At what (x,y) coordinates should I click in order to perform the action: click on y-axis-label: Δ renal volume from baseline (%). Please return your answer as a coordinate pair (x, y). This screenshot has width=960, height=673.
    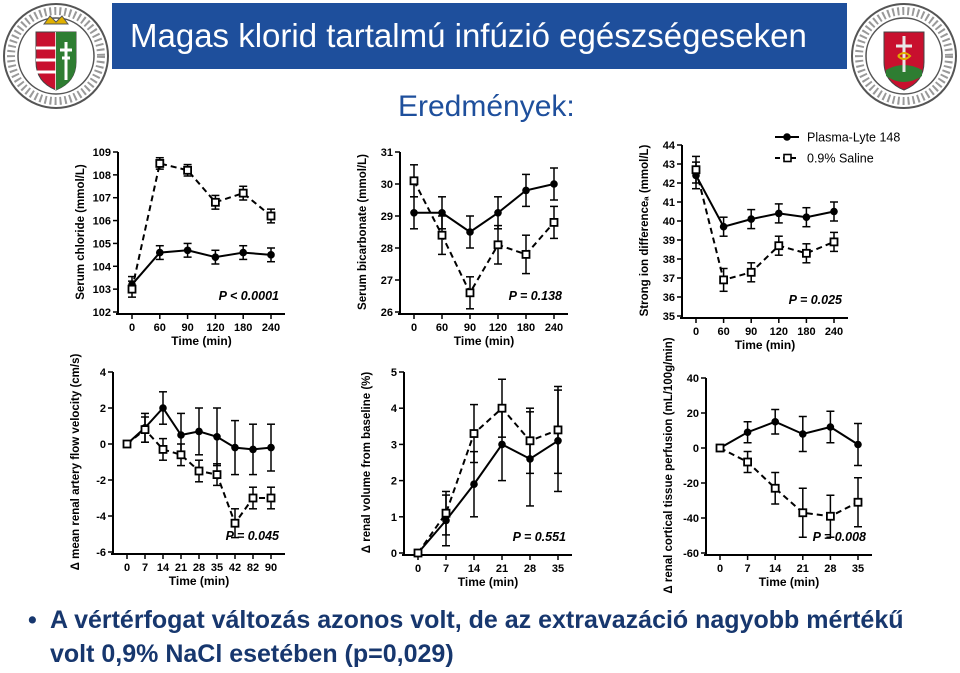
    Looking at the image, I should click on (367, 463).